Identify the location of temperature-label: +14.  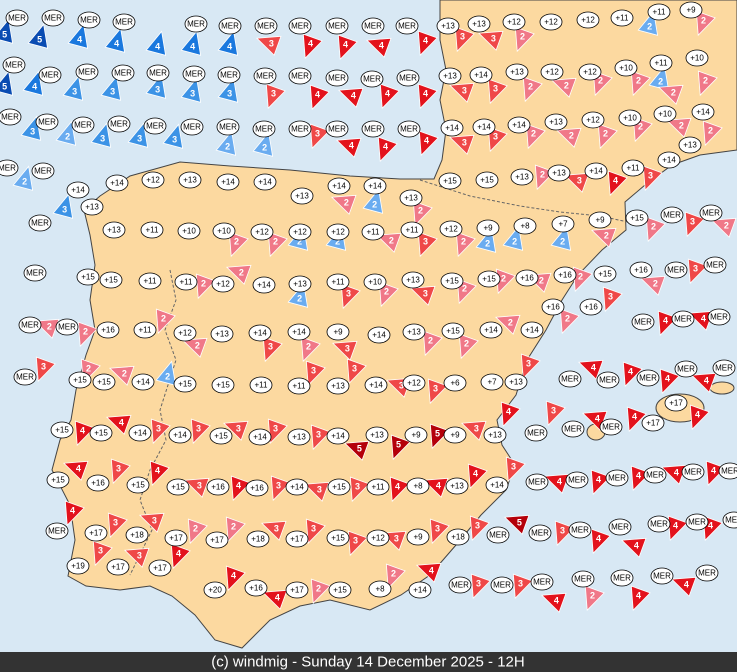
(532, 330).